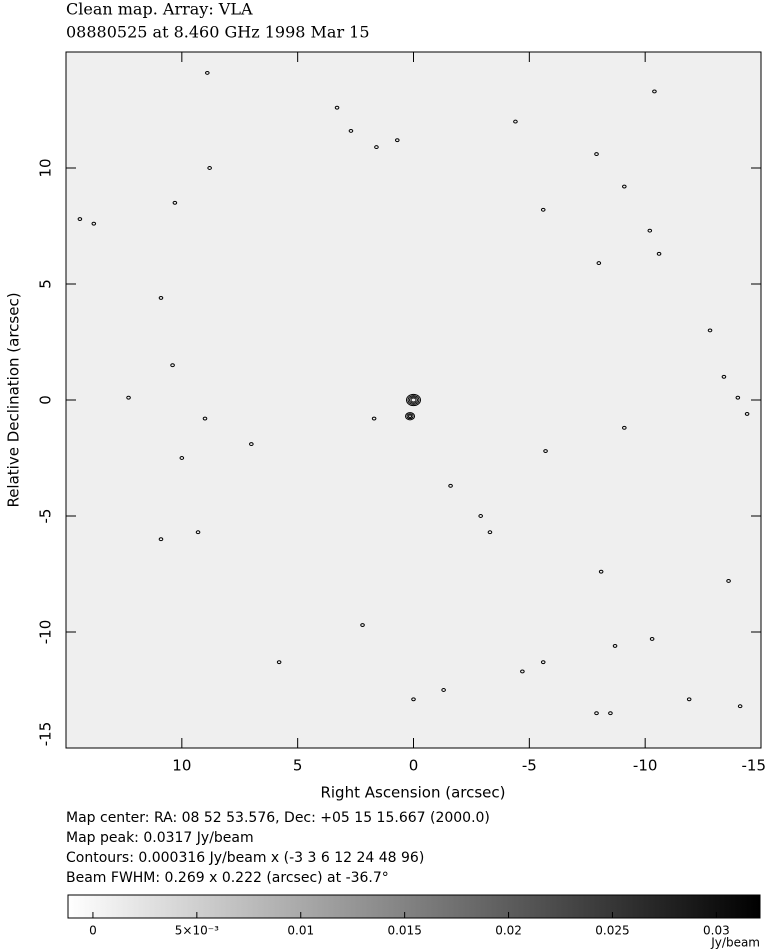 The width and height of the screenshot is (767, 952). Describe the element at coordinates (218, 32) in the screenshot. I see `chart-subtitle: 08880525 at 8.460 GHz 1998 Mar 15` at that location.